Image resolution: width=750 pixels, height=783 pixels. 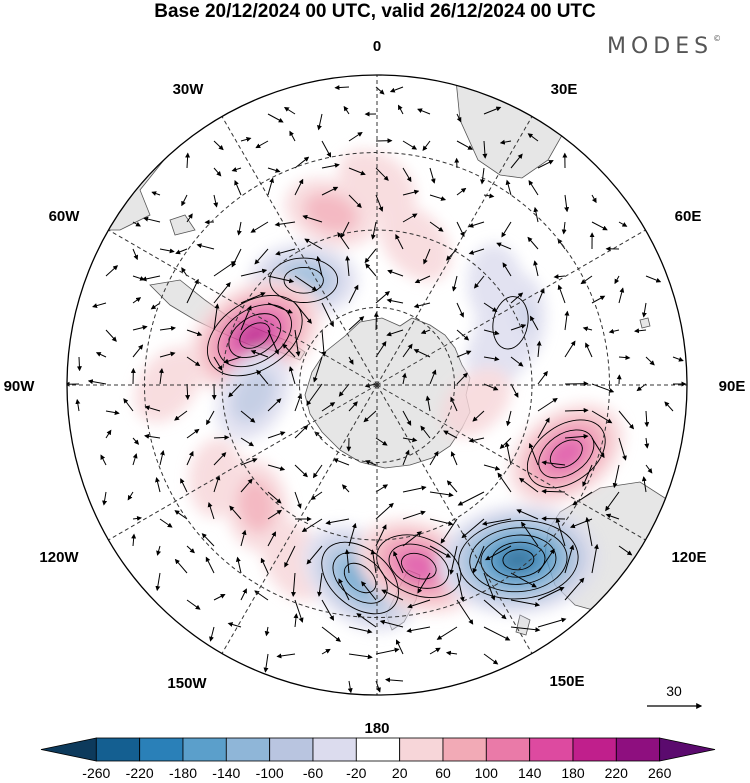 I want to click on colorbar-tick-label: -20, so click(x=356, y=773).